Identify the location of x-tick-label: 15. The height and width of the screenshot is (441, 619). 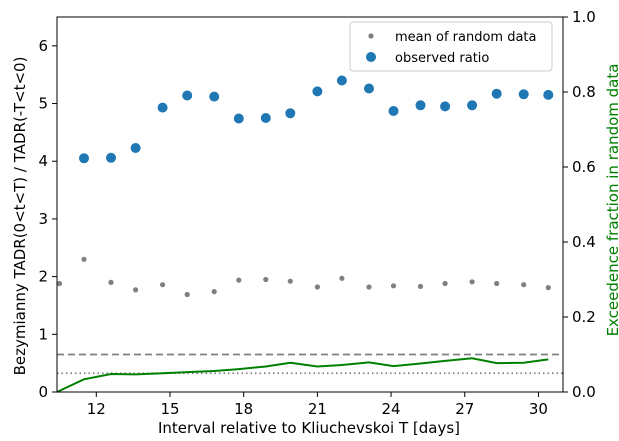
(169, 409).